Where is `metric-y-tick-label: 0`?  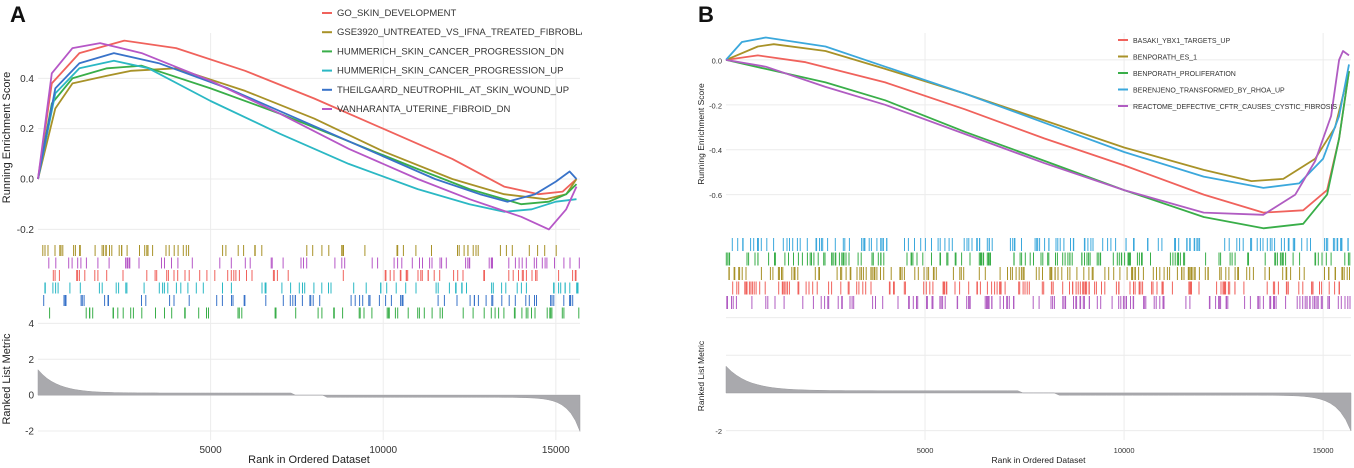 metric-y-tick-label: 0 is located at coordinates (31, 396).